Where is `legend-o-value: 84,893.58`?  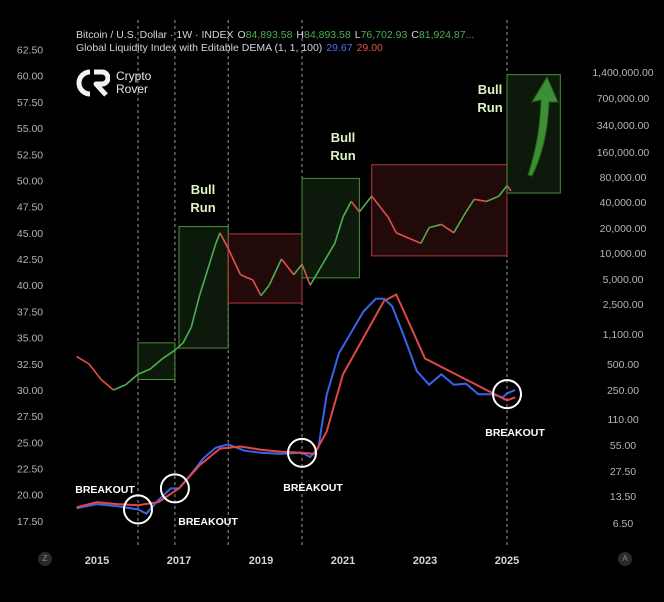
legend-o-value: 84,893.58 is located at coordinates (269, 35).